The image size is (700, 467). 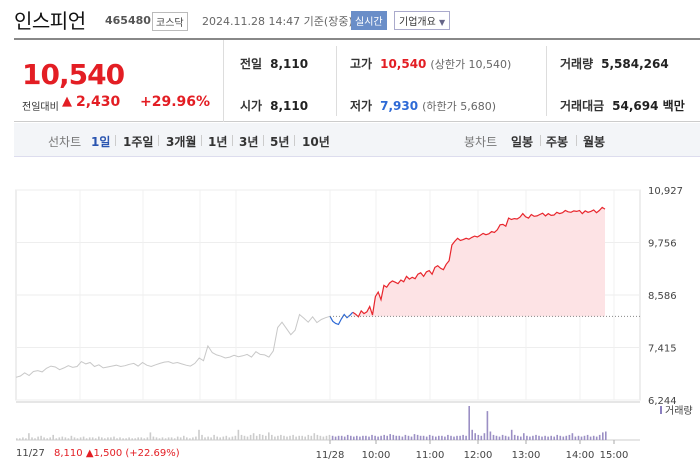 What do you see at coordinates (403, 64) in the screenshot?
I see `high-value: 10,540` at bounding box center [403, 64].